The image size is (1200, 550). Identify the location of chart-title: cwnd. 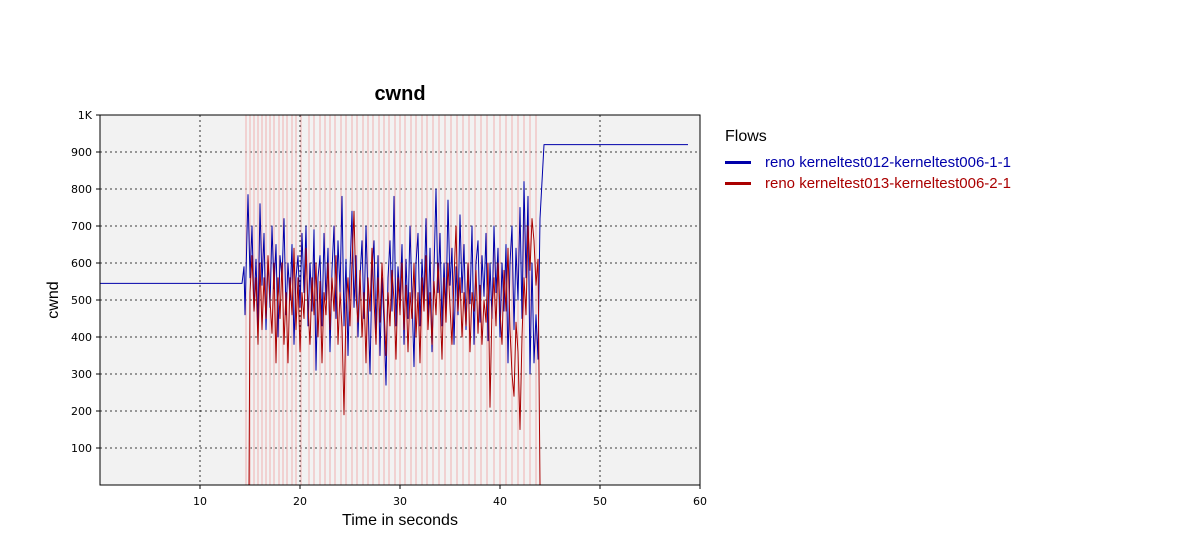
(399, 94).